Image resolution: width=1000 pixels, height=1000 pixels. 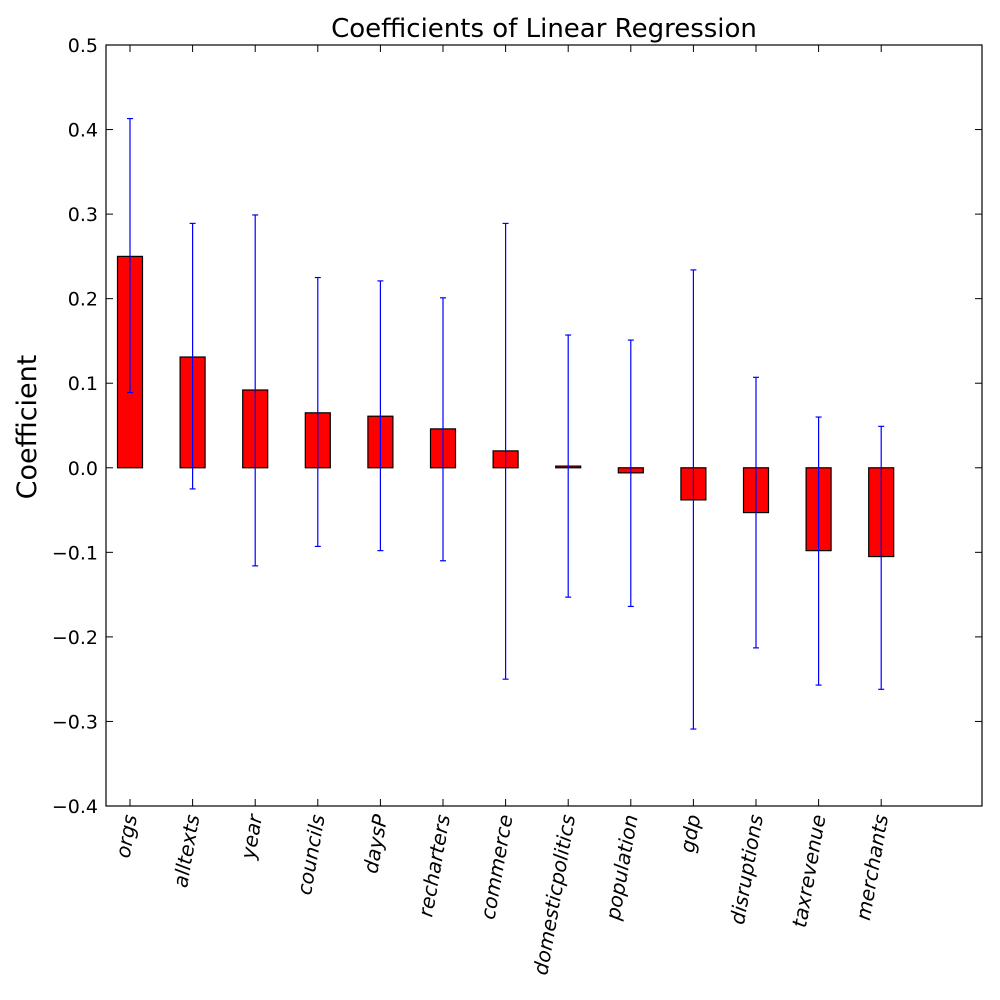 What do you see at coordinates (630, 473) in the screenshot?
I see `error-bar-population` at bounding box center [630, 473].